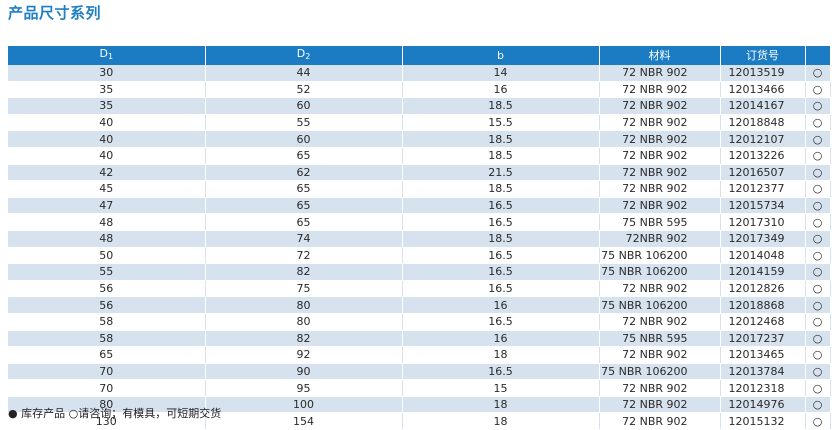 This screenshot has height=430, width=838. I want to click on table-row: 80 100 18 72 NBR 902 12014976 ○, so click(419, 405).